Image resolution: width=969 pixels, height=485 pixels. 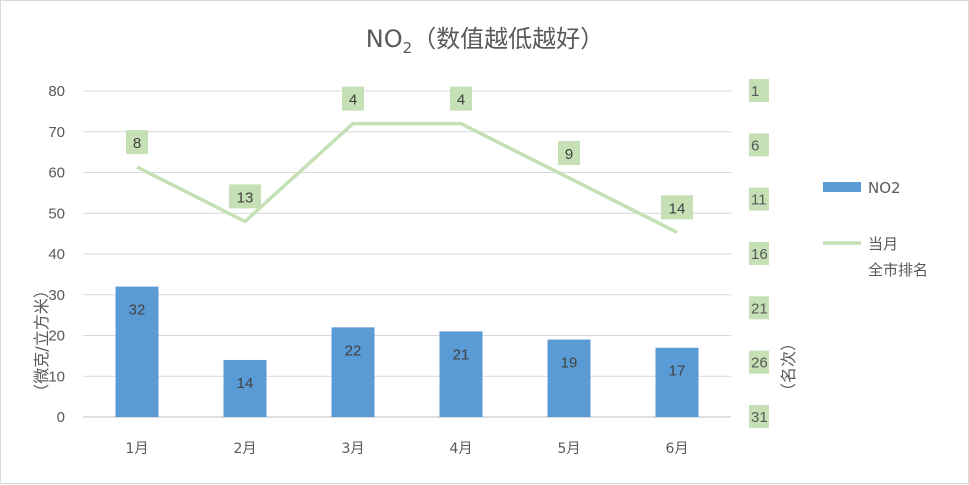 I want to click on left-tick-label: 70, so click(x=56, y=132).